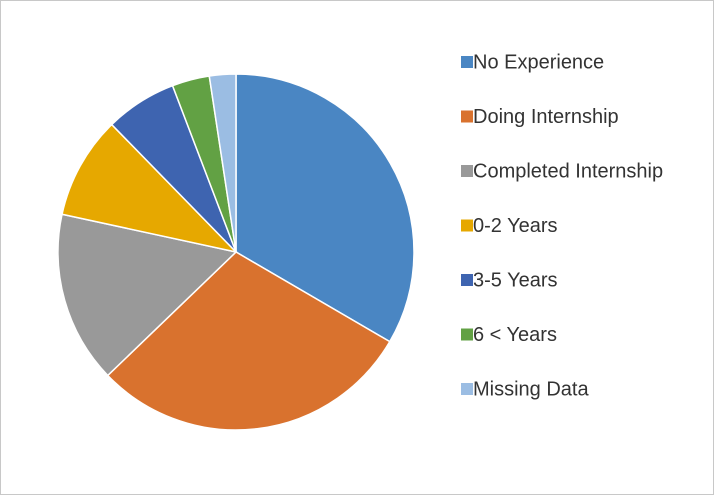 The image size is (714, 495). Describe the element at coordinates (531, 389) in the screenshot. I see `legend-label: Missing Data` at that location.